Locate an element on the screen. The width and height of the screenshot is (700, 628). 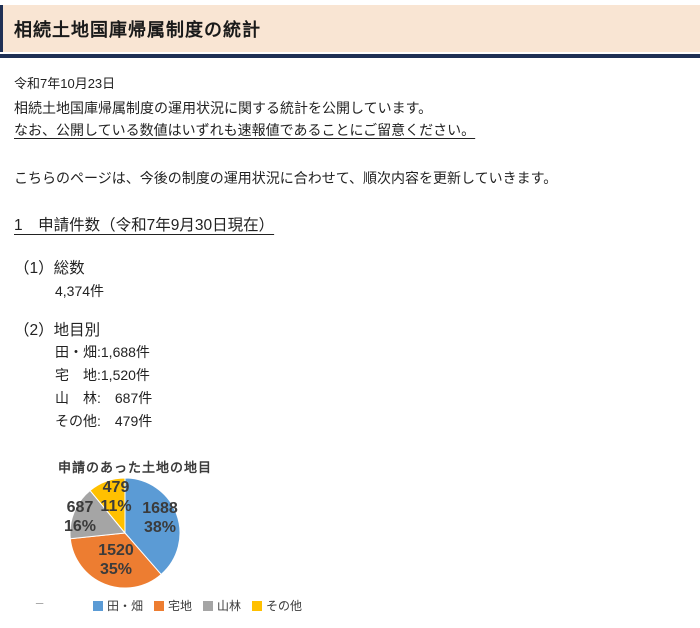
pie-slice-田・畑 is located at coordinates (152, 526).